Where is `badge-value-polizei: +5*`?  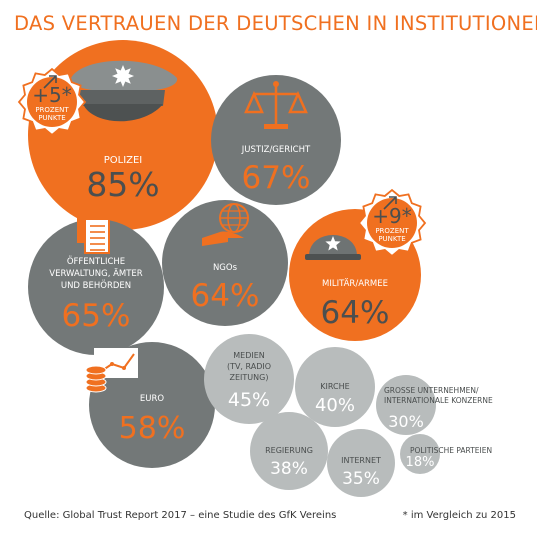 badge-value-polizei: +5* is located at coordinates (51, 95).